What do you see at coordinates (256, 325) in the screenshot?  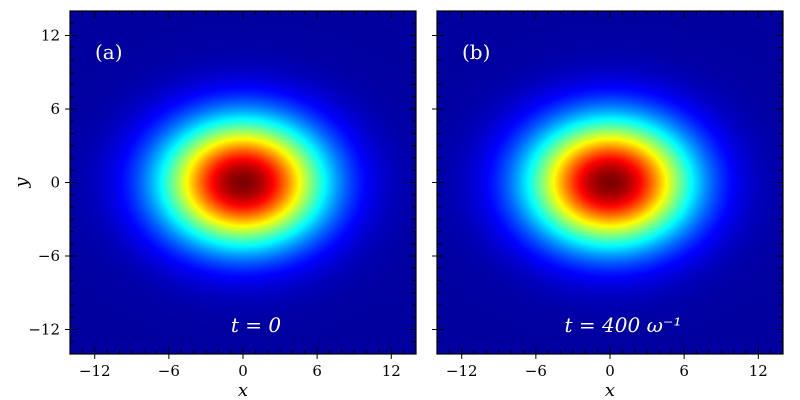 I see `time-annotation: t = 0` at bounding box center [256, 325].